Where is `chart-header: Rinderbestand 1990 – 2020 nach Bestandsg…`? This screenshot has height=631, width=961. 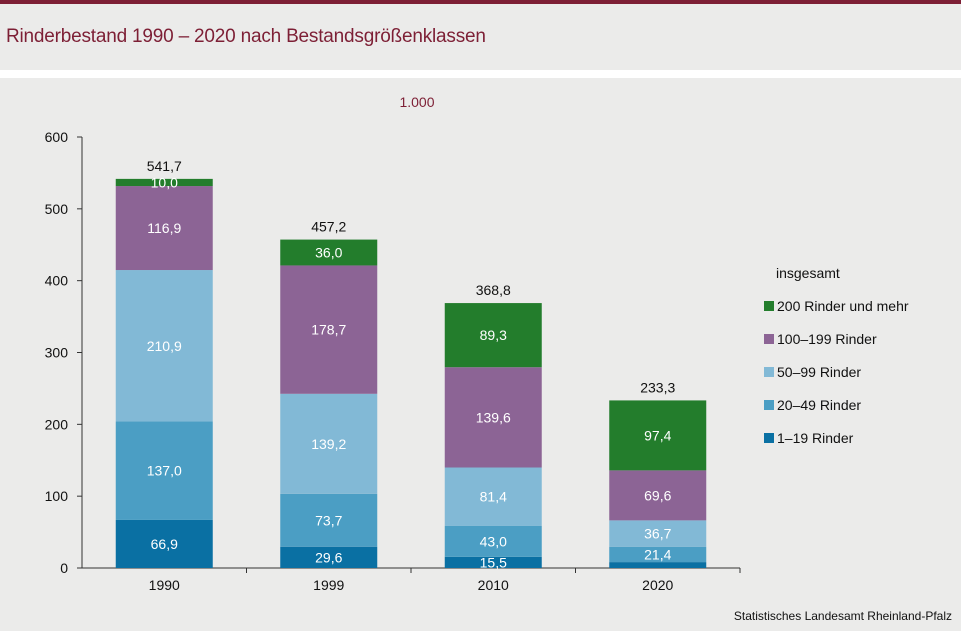 chart-header: Rinderbestand 1990 – 2020 nach Bestandsg… is located at coordinates (480, 37).